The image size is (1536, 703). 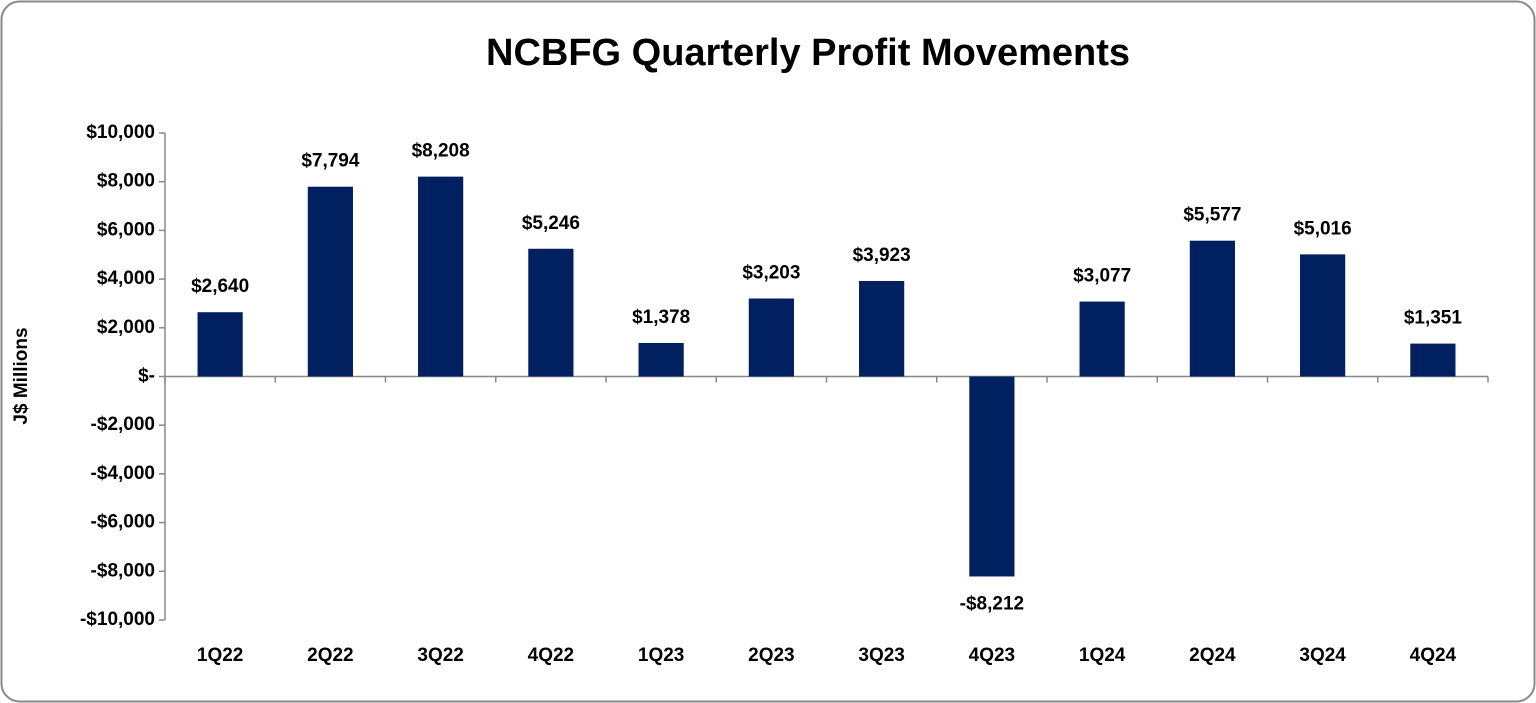 I want to click on x-tick-label: 4Q24, so click(x=1433, y=655).